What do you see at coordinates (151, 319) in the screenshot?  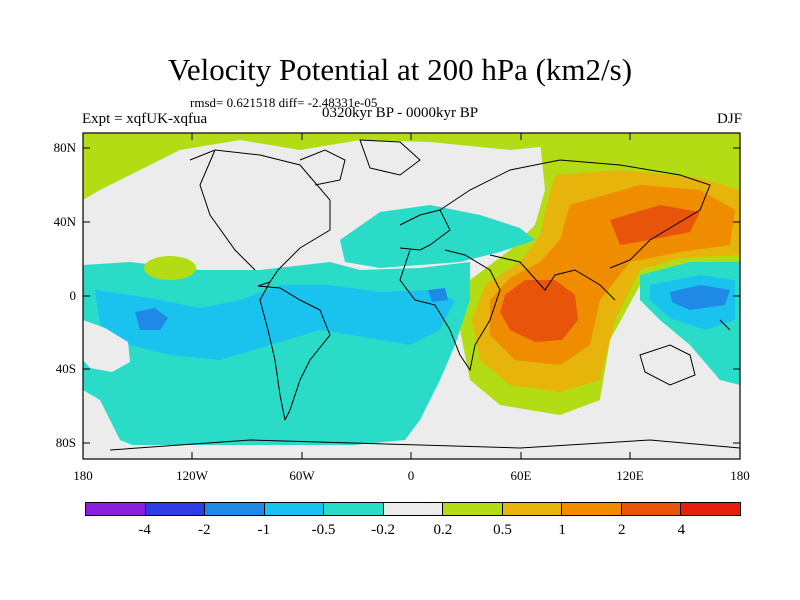 I see `contour-blue-west` at bounding box center [151, 319].